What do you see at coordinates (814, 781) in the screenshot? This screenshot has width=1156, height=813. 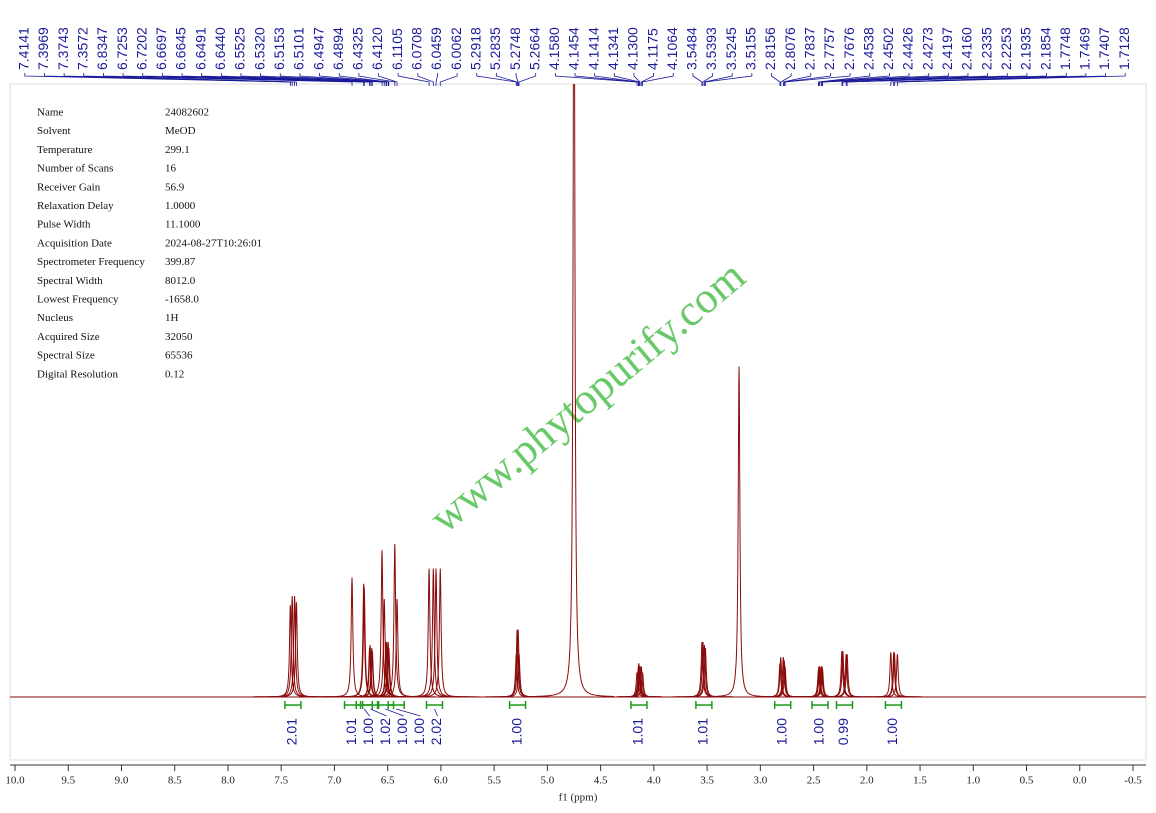 I see `x-tick-label: 2.5` at bounding box center [814, 781].